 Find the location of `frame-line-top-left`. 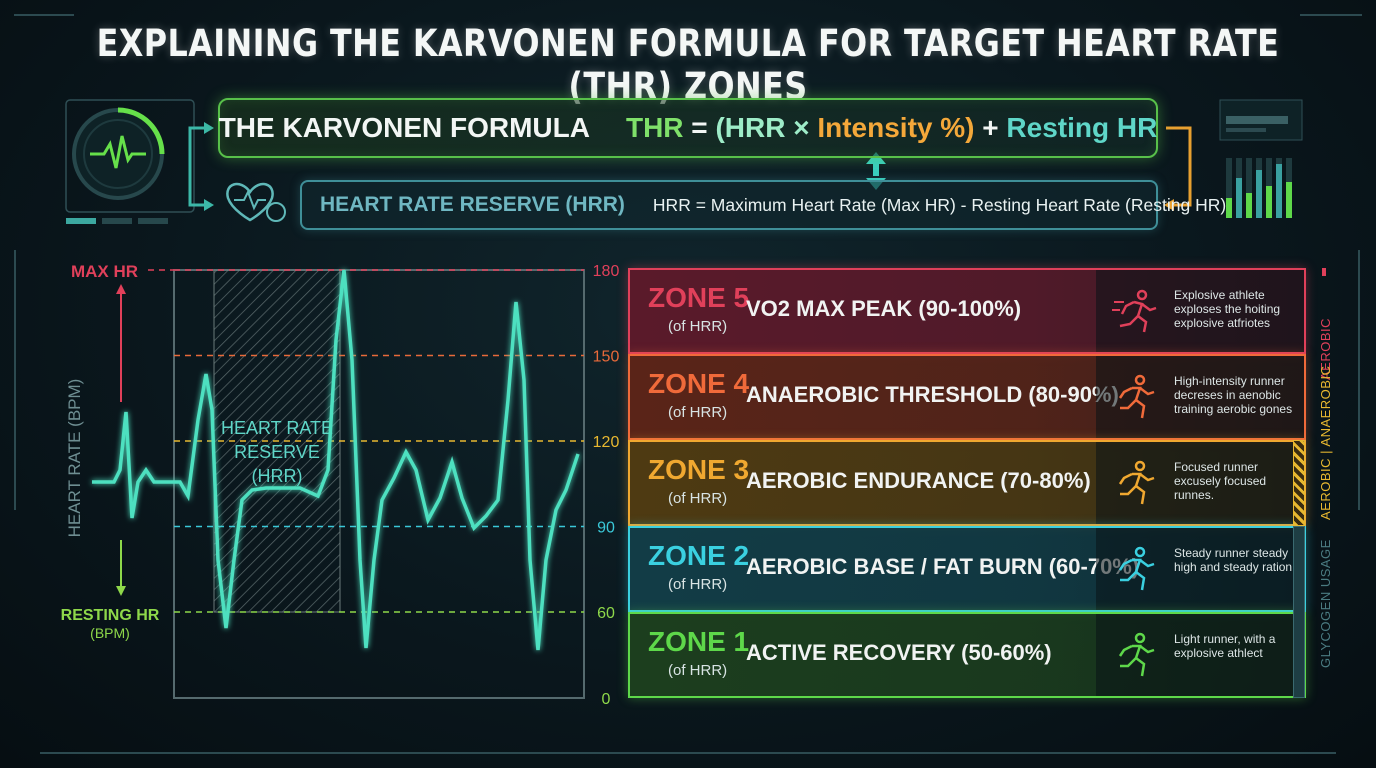

frame-line-top-left is located at coordinates (44, 15).